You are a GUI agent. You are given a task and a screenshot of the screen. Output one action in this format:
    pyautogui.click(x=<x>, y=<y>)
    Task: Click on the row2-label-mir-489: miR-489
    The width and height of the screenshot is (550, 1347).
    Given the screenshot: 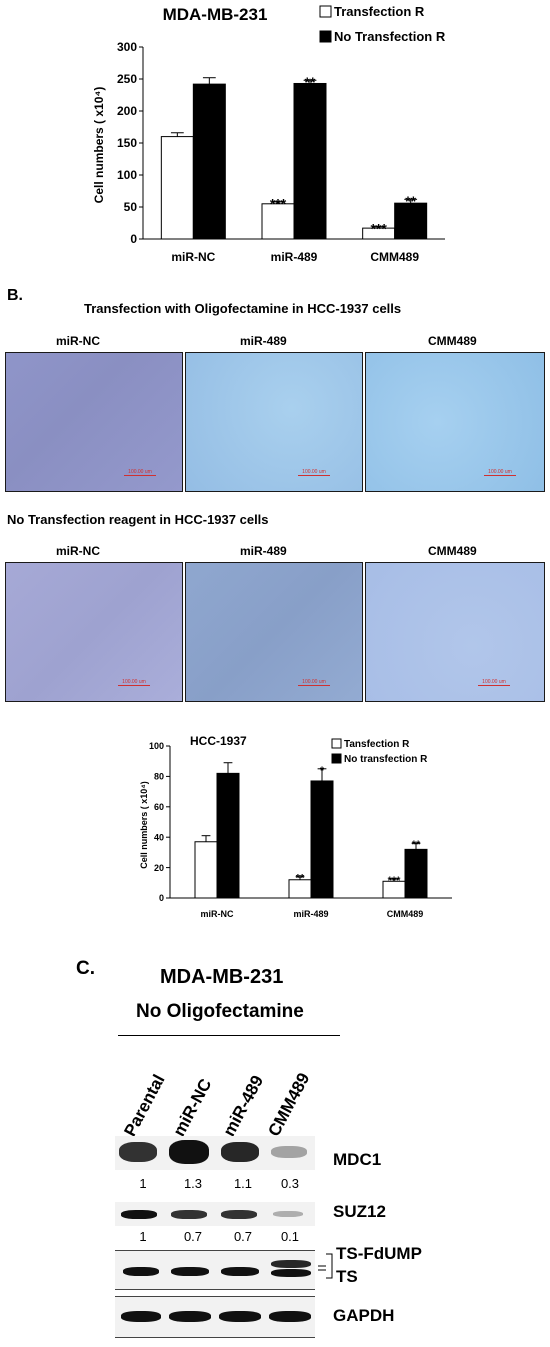 What is the action you would take?
    pyautogui.click(x=263, y=551)
    